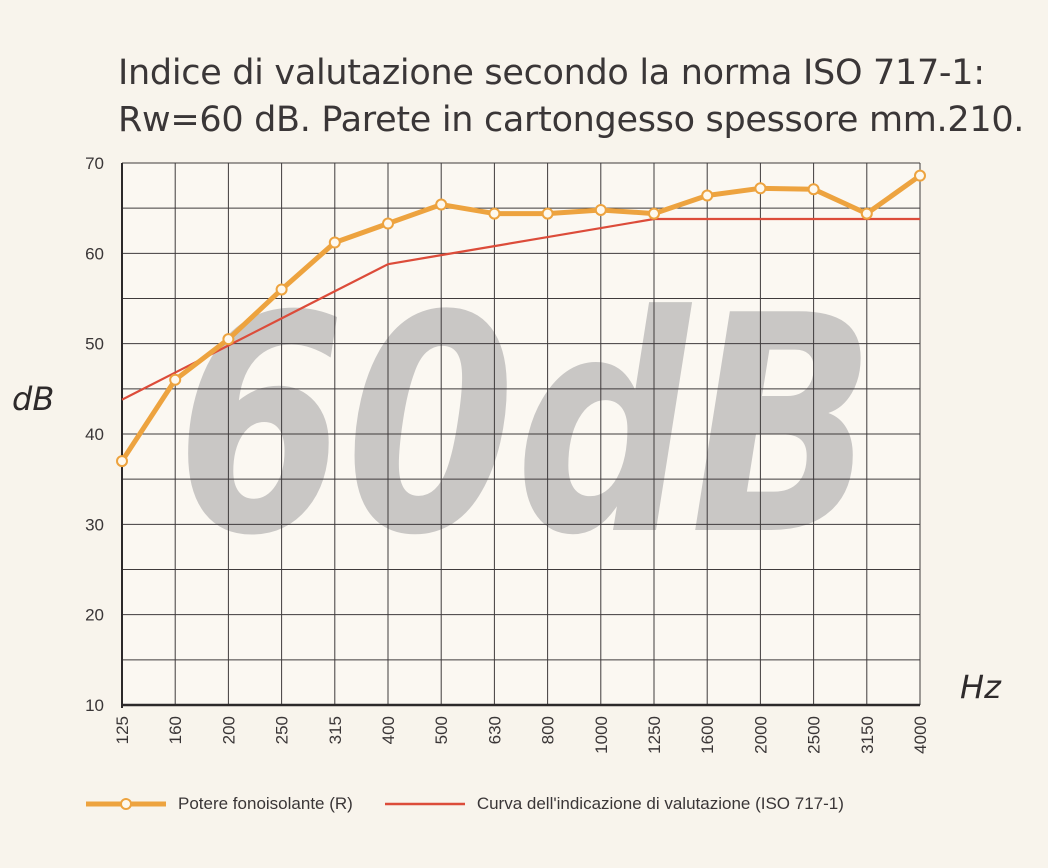  I want to click on y-tick-label: 20, so click(94, 615).